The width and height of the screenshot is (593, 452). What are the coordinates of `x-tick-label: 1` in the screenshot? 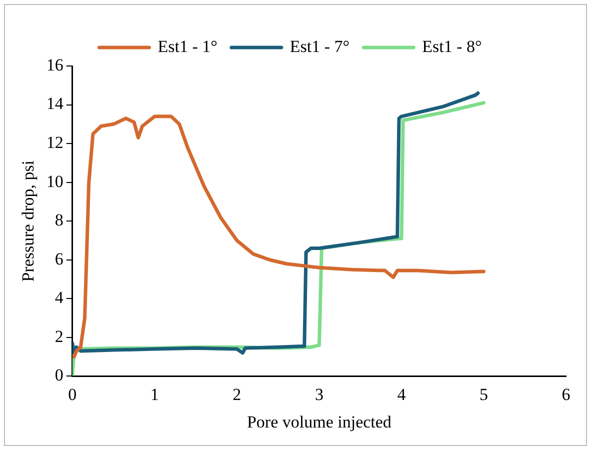 It's located at (154, 394).